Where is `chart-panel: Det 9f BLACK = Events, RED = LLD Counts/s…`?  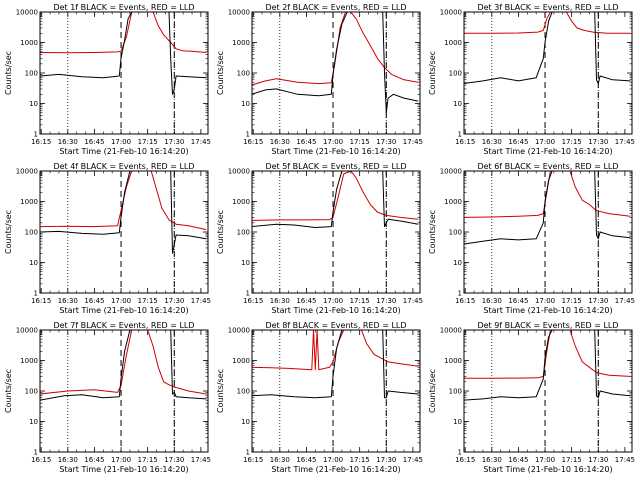 chart-panel: Det 9f BLACK = Events, RED = LLD Counts/s… is located at coordinates (531, 397).